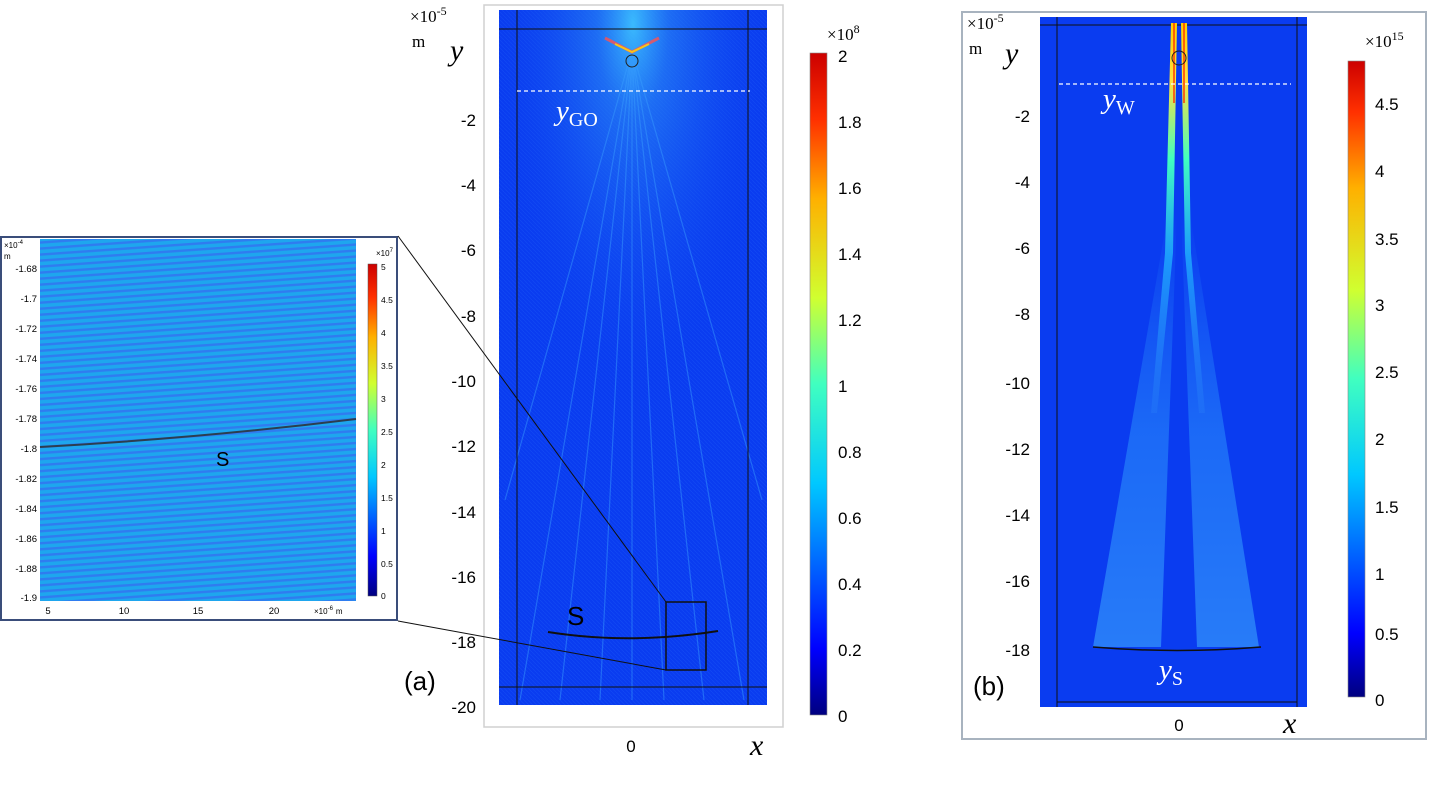 Image resolution: width=1447 pixels, height=792 pixels. I want to click on svg-text: yS, so click(1169, 672).